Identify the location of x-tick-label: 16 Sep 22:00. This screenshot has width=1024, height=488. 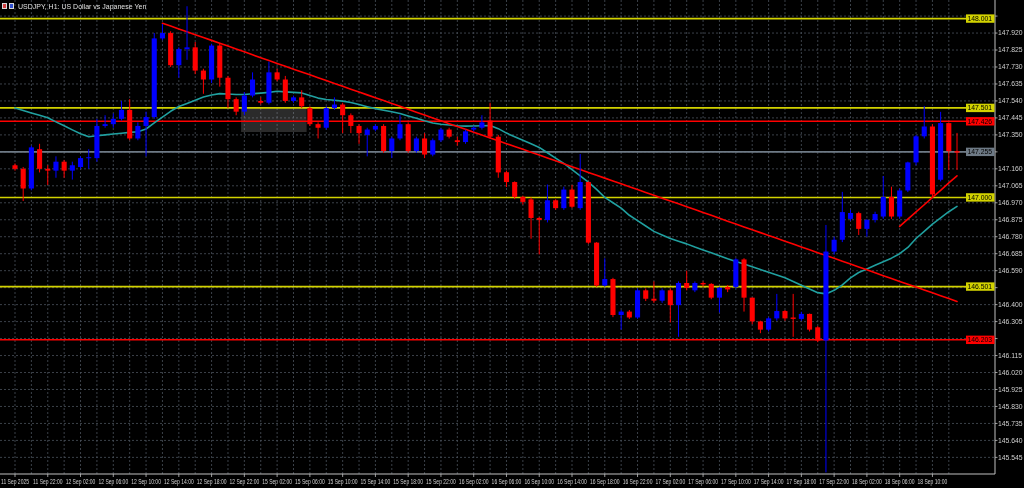
(637, 481).